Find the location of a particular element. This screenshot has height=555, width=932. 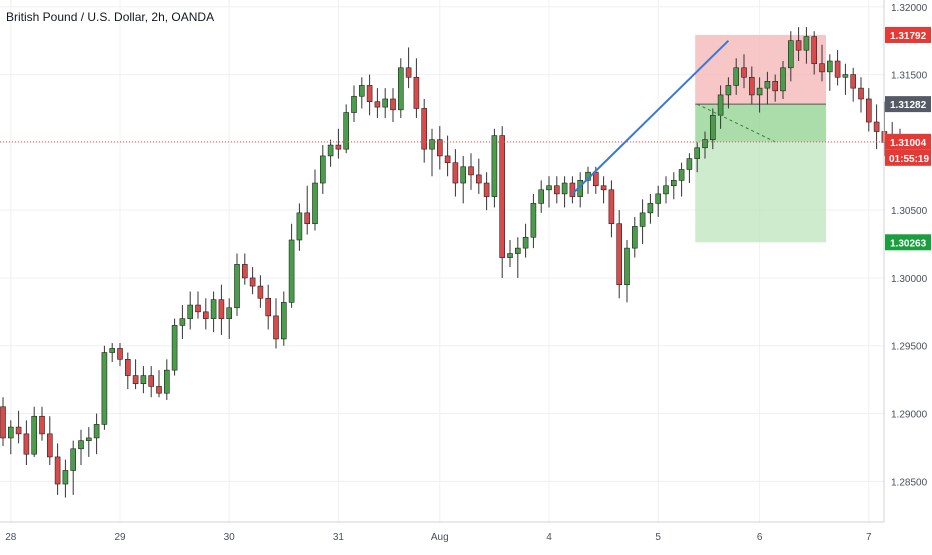

entry-price-tag is located at coordinates (908, 104).